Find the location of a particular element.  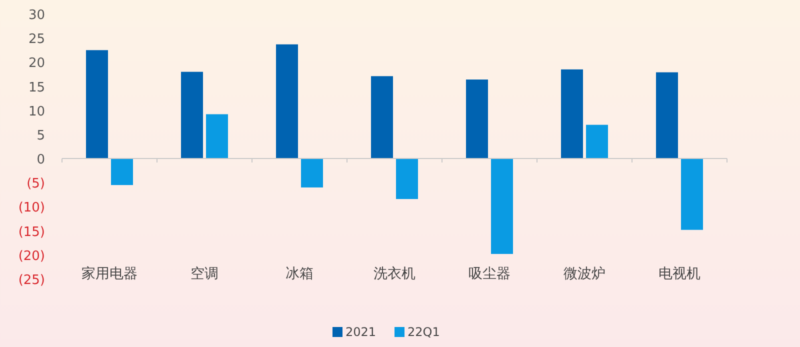

x-tick-label: 电视机 is located at coordinates (679, 274).